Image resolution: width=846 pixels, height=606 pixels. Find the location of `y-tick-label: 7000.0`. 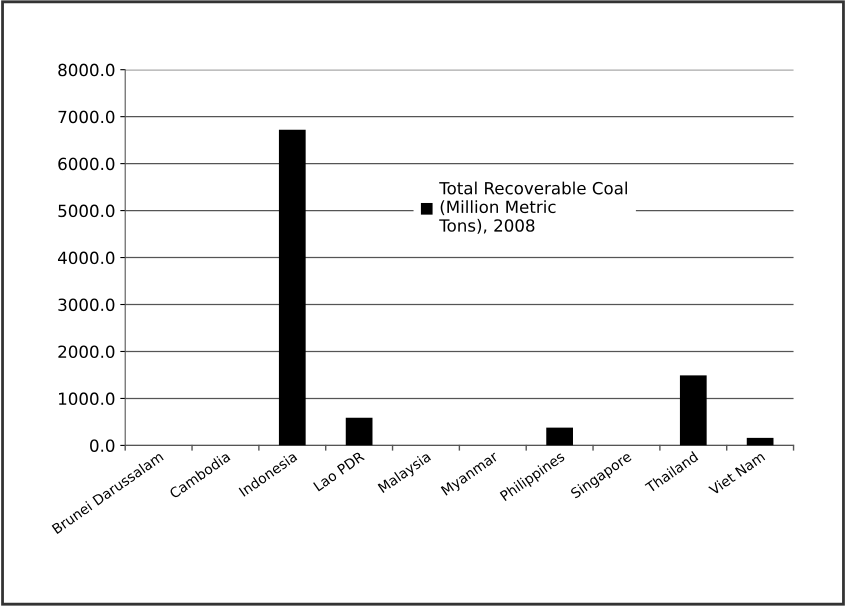

y-tick-label: 7000.0 is located at coordinates (86, 117).